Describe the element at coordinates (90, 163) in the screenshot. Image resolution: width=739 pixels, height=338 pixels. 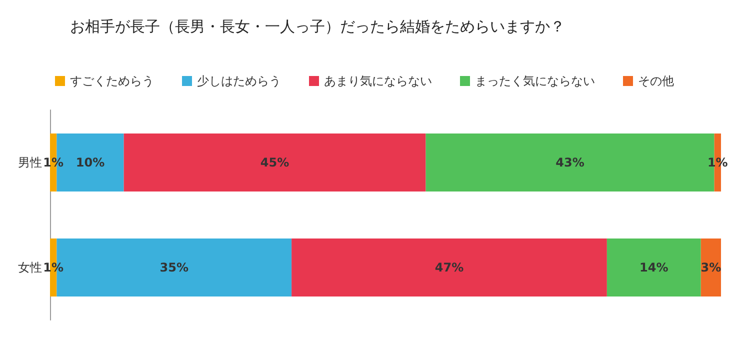
I see `data-label: 10%` at that location.